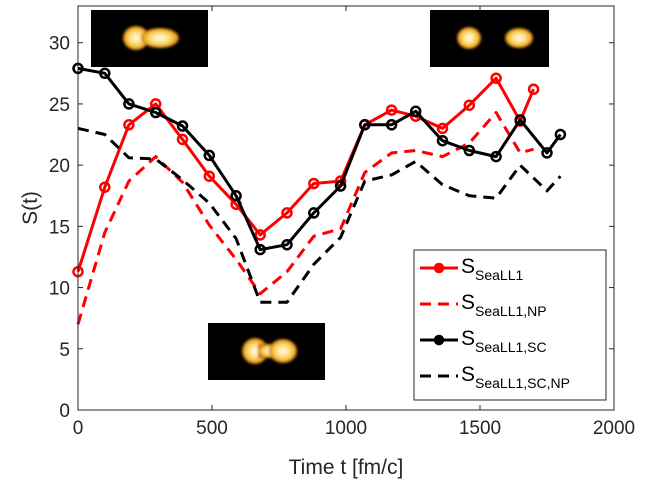 The image size is (650, 480). What do you see at coordinates (64, 350) in the screenshot?
I see `y-tick-label: 5` at bounding box center [64, 350].